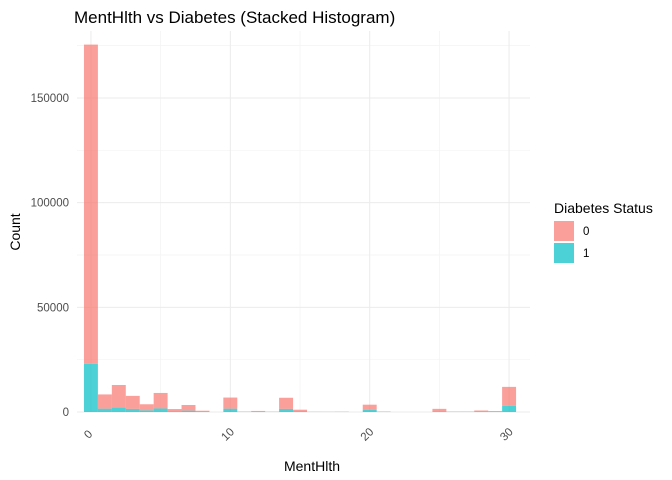 Image resolution: width=672 pixels, height=480 pixels. Describe the element at coordinates (188, 407) in the screenshot. I see `bar-diabetes-0-x7` at that location.